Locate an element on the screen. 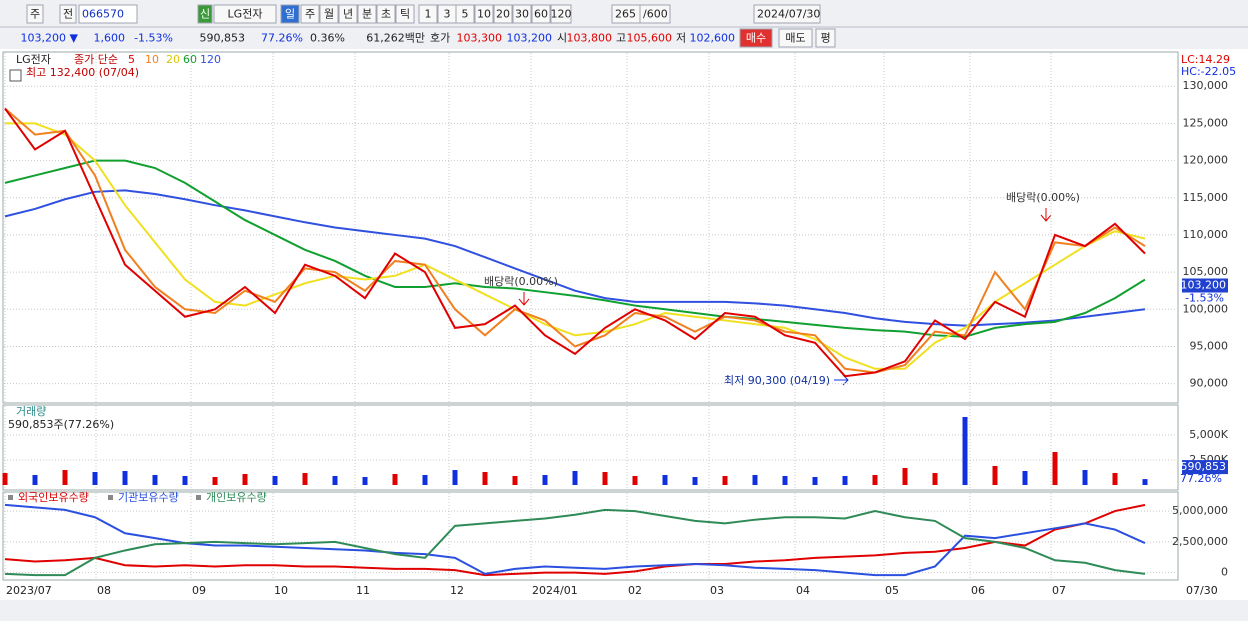  toolbar-label: 30 is located at coordinates (522, 14).